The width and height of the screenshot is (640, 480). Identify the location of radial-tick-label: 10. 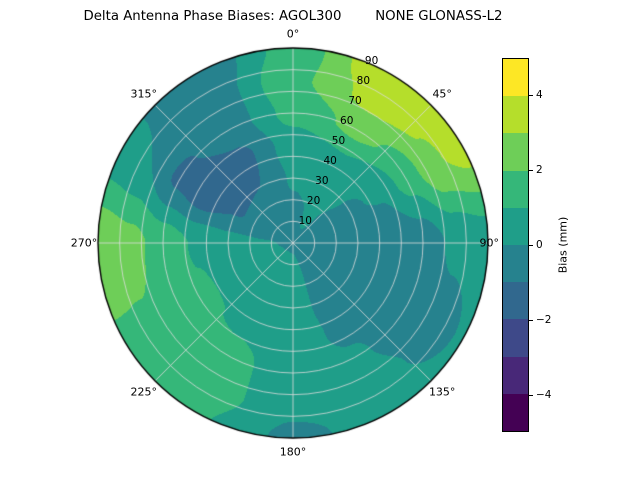
(305, 220).